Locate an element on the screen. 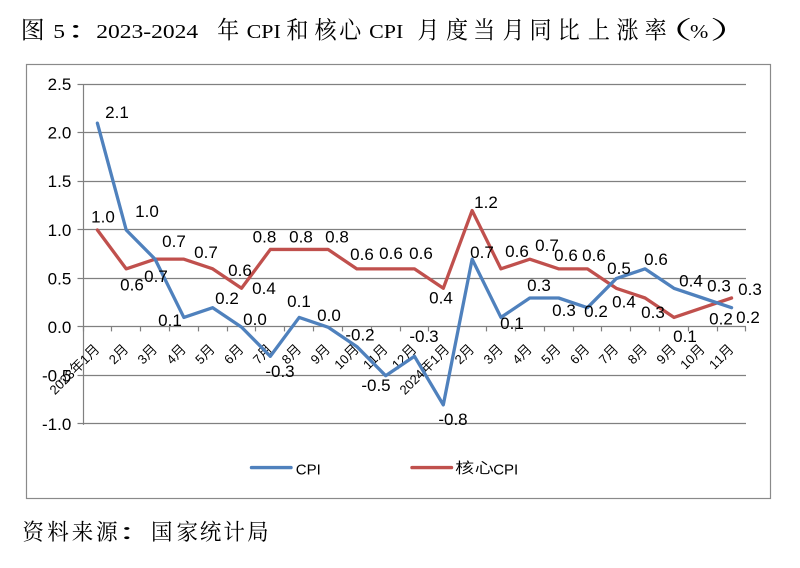  svg-text: 2 is located at coordinates (114, 359).